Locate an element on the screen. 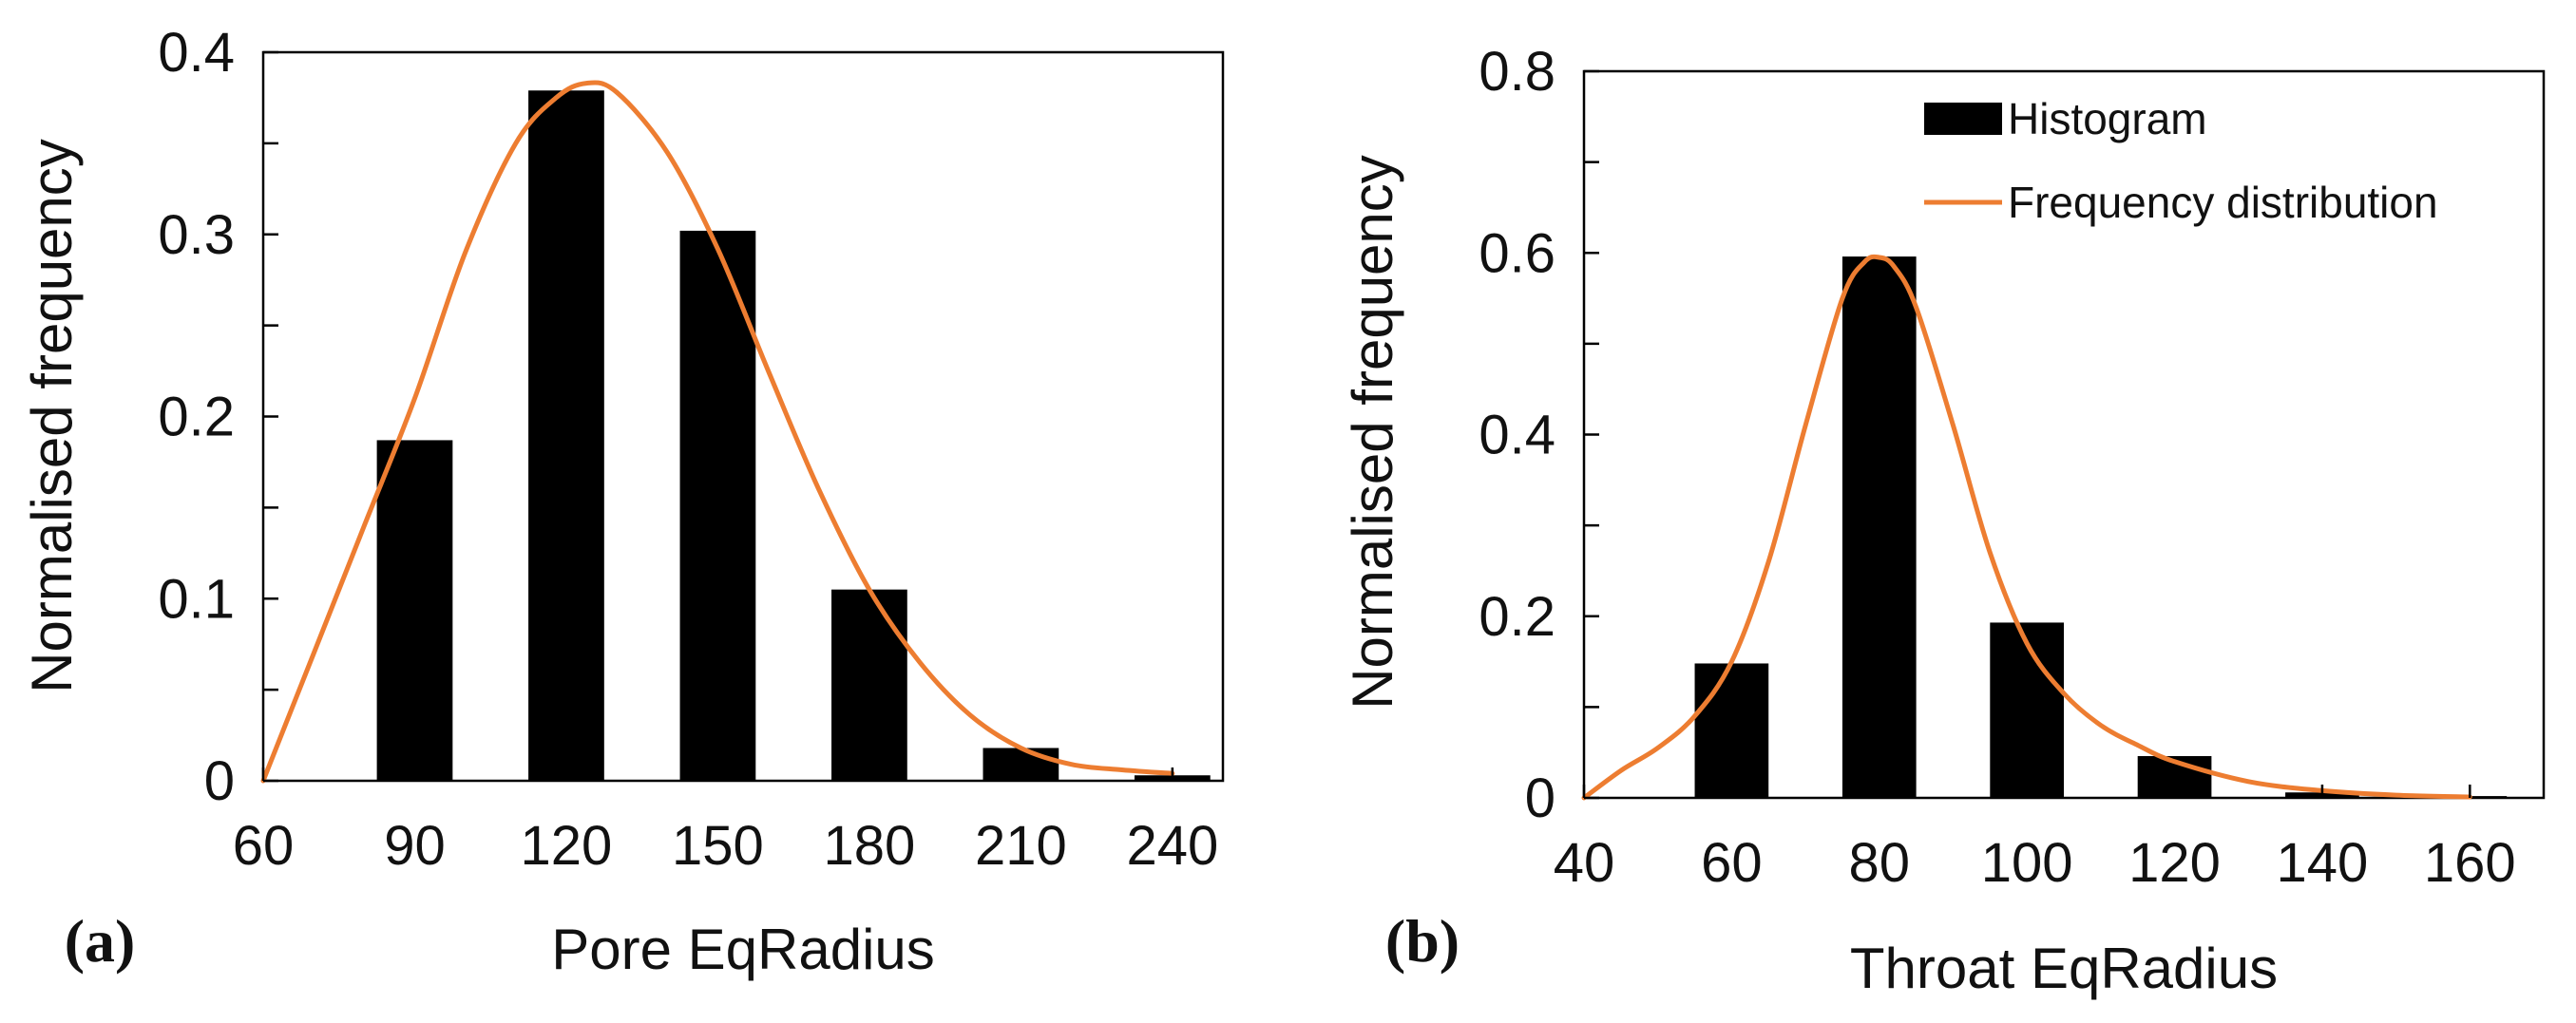 The image size is (2576, 1023). y-tick-label-a-2: 0.2 is located at coordinates (196, 417).